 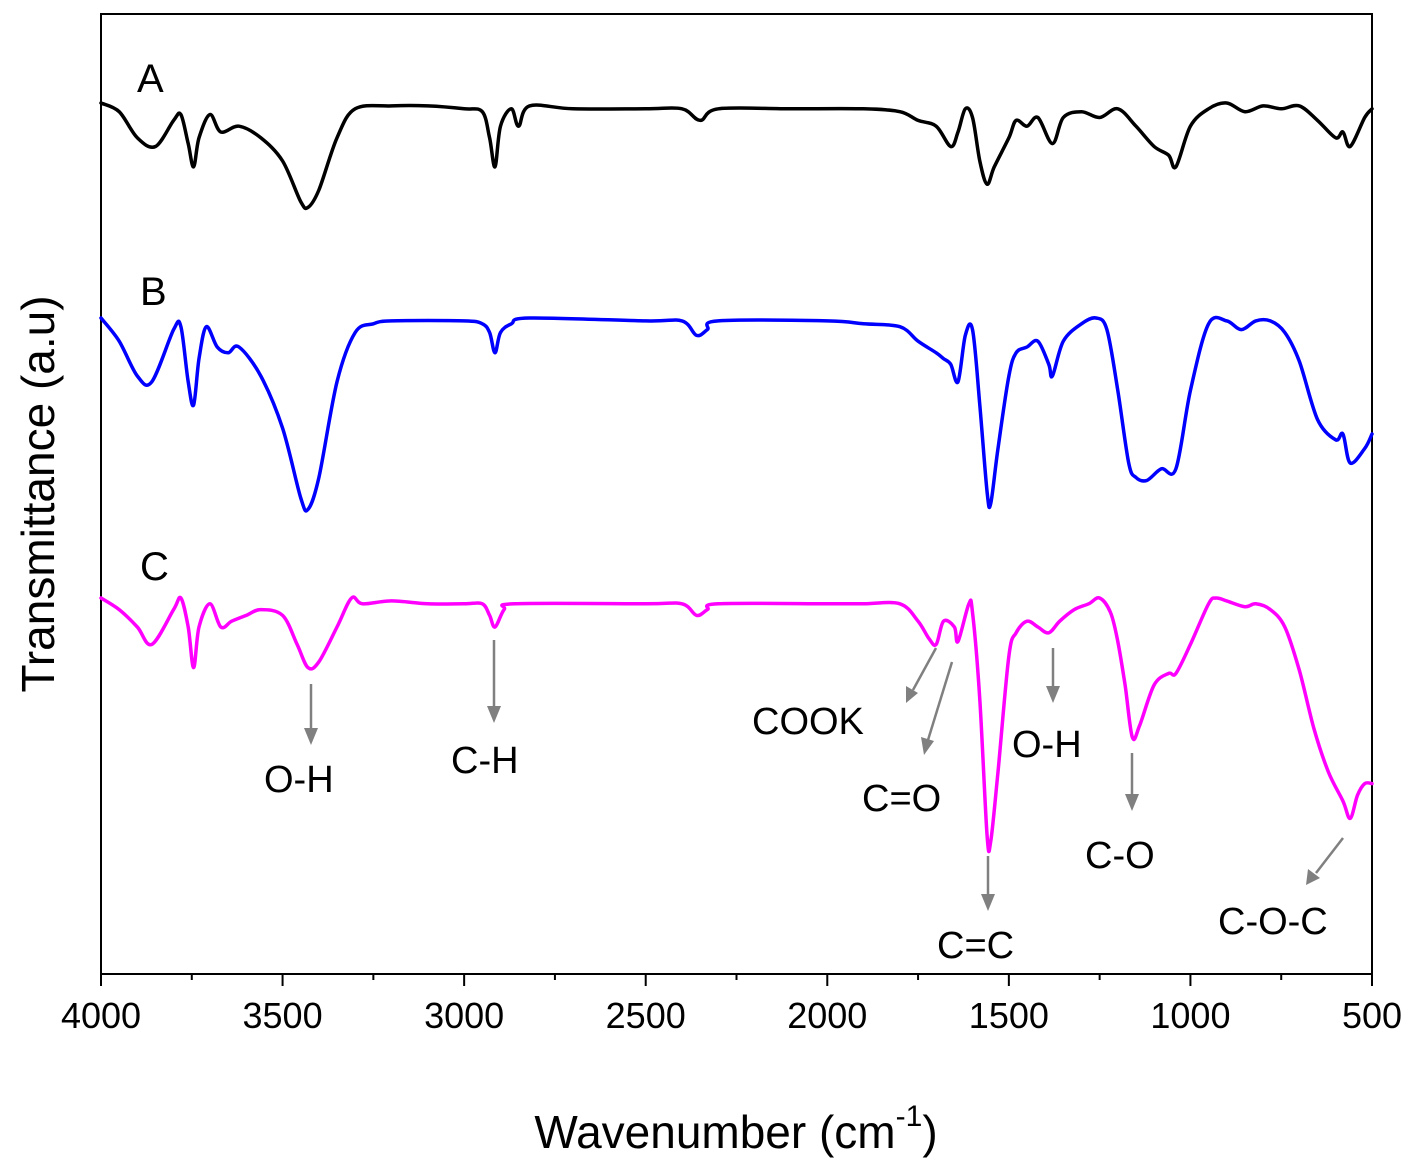 I want to click on x-axis-ticks, so click(x=736, y=980).